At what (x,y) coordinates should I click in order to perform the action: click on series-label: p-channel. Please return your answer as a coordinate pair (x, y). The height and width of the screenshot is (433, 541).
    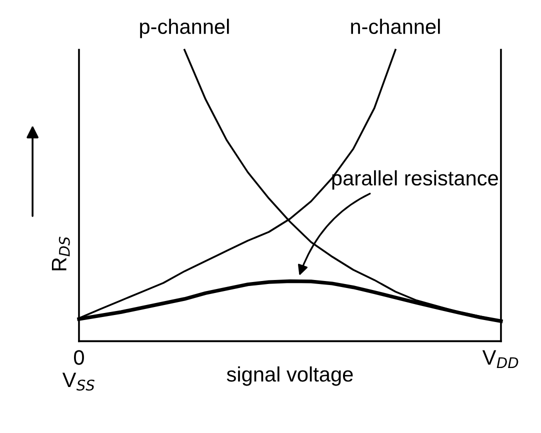
    Looking at the image, I should click on (184, 28).